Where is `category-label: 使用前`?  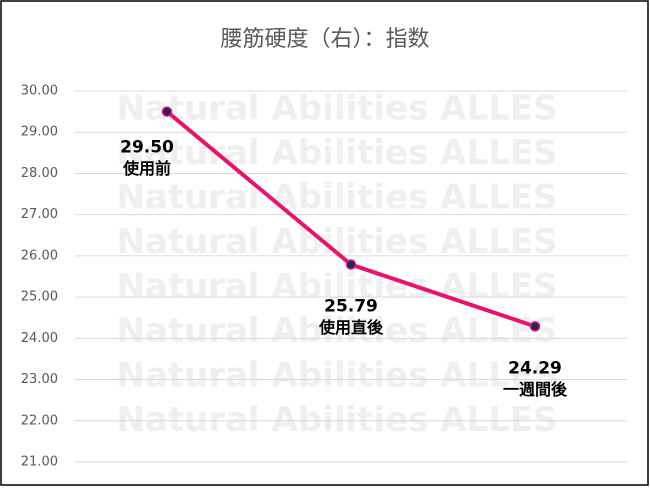
category-label: 使用前 is located at coordinates (146, 168).